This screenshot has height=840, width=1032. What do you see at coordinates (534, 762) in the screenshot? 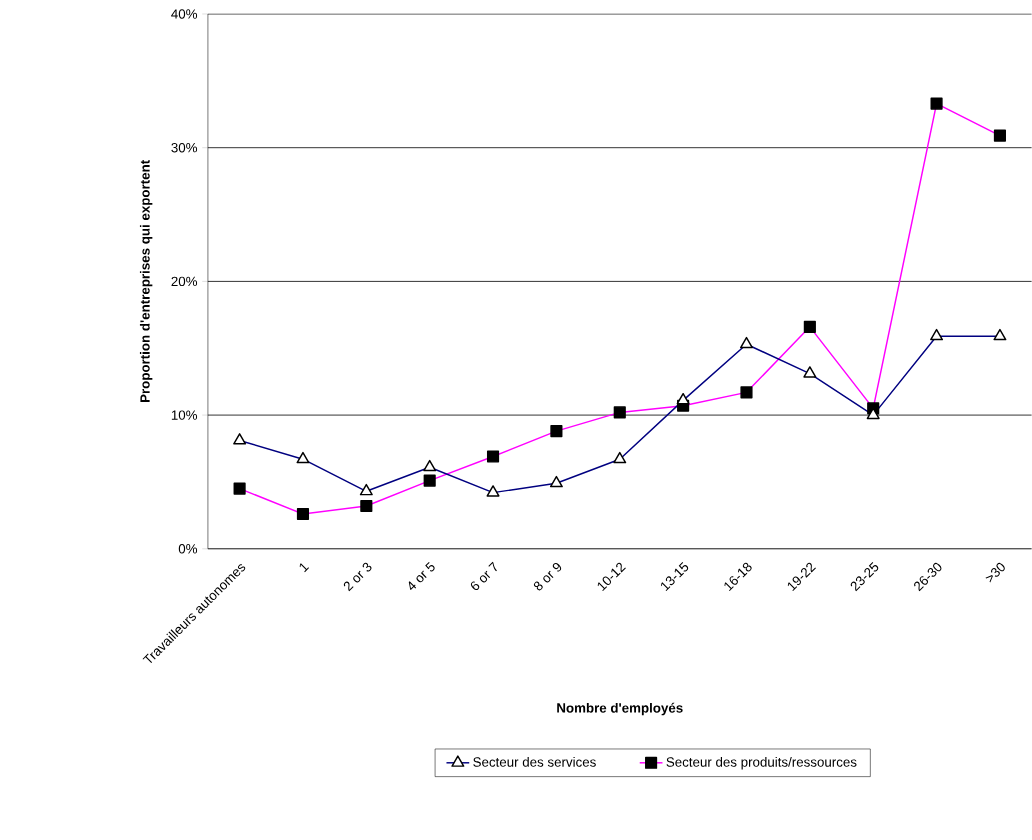
I see `legend-label: Secteur des services` at bounding box center [534, 762].